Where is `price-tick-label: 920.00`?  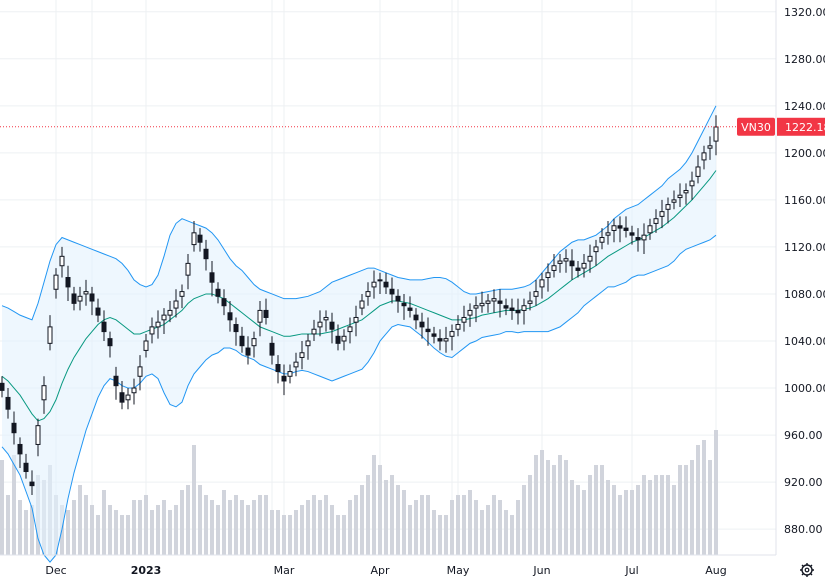 price-tick-label: 920.00 is located at coordinates (803, 482).